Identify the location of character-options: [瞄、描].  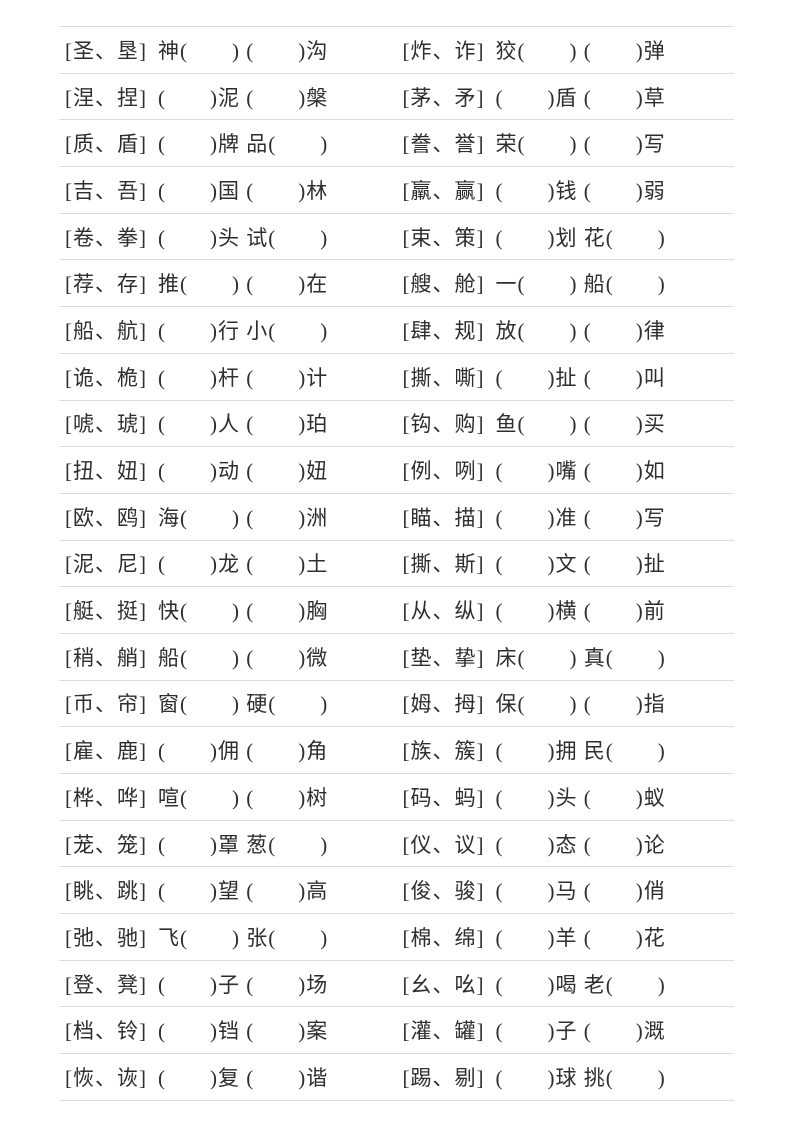
(443, 517).